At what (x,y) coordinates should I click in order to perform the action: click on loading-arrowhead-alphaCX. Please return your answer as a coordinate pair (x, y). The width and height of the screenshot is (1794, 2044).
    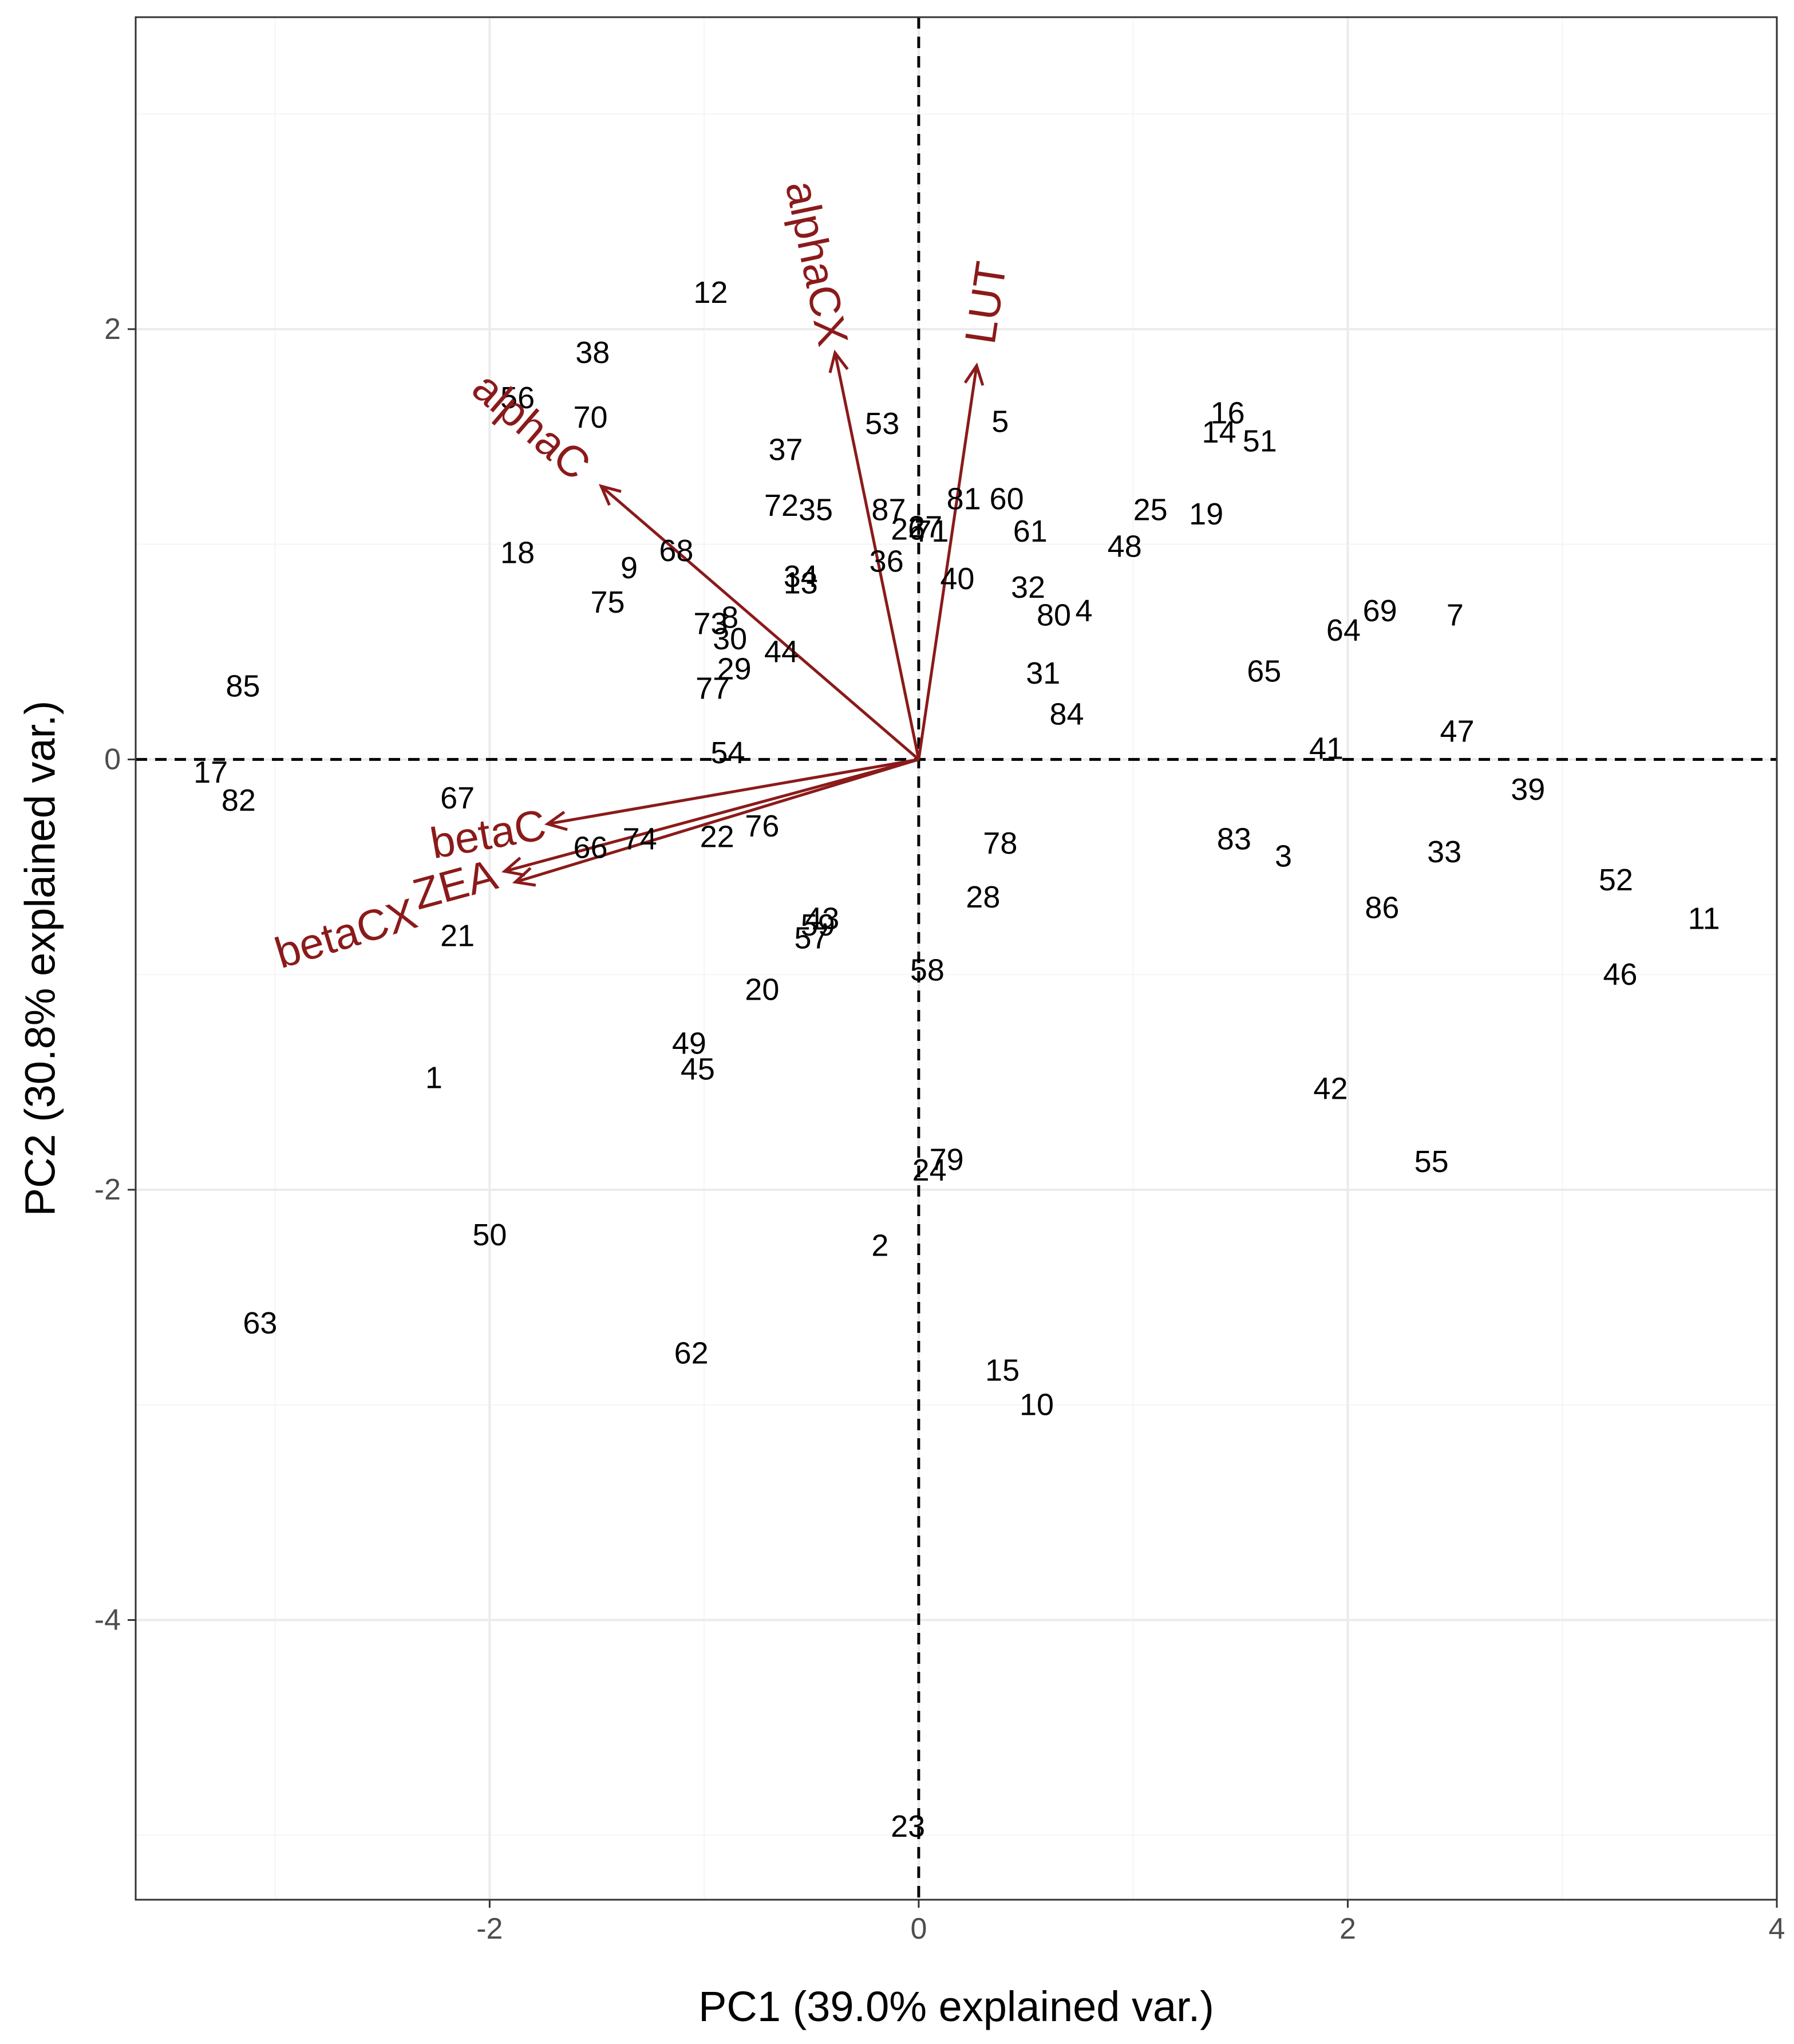
    Looking at the image, I should click on (838, 361).